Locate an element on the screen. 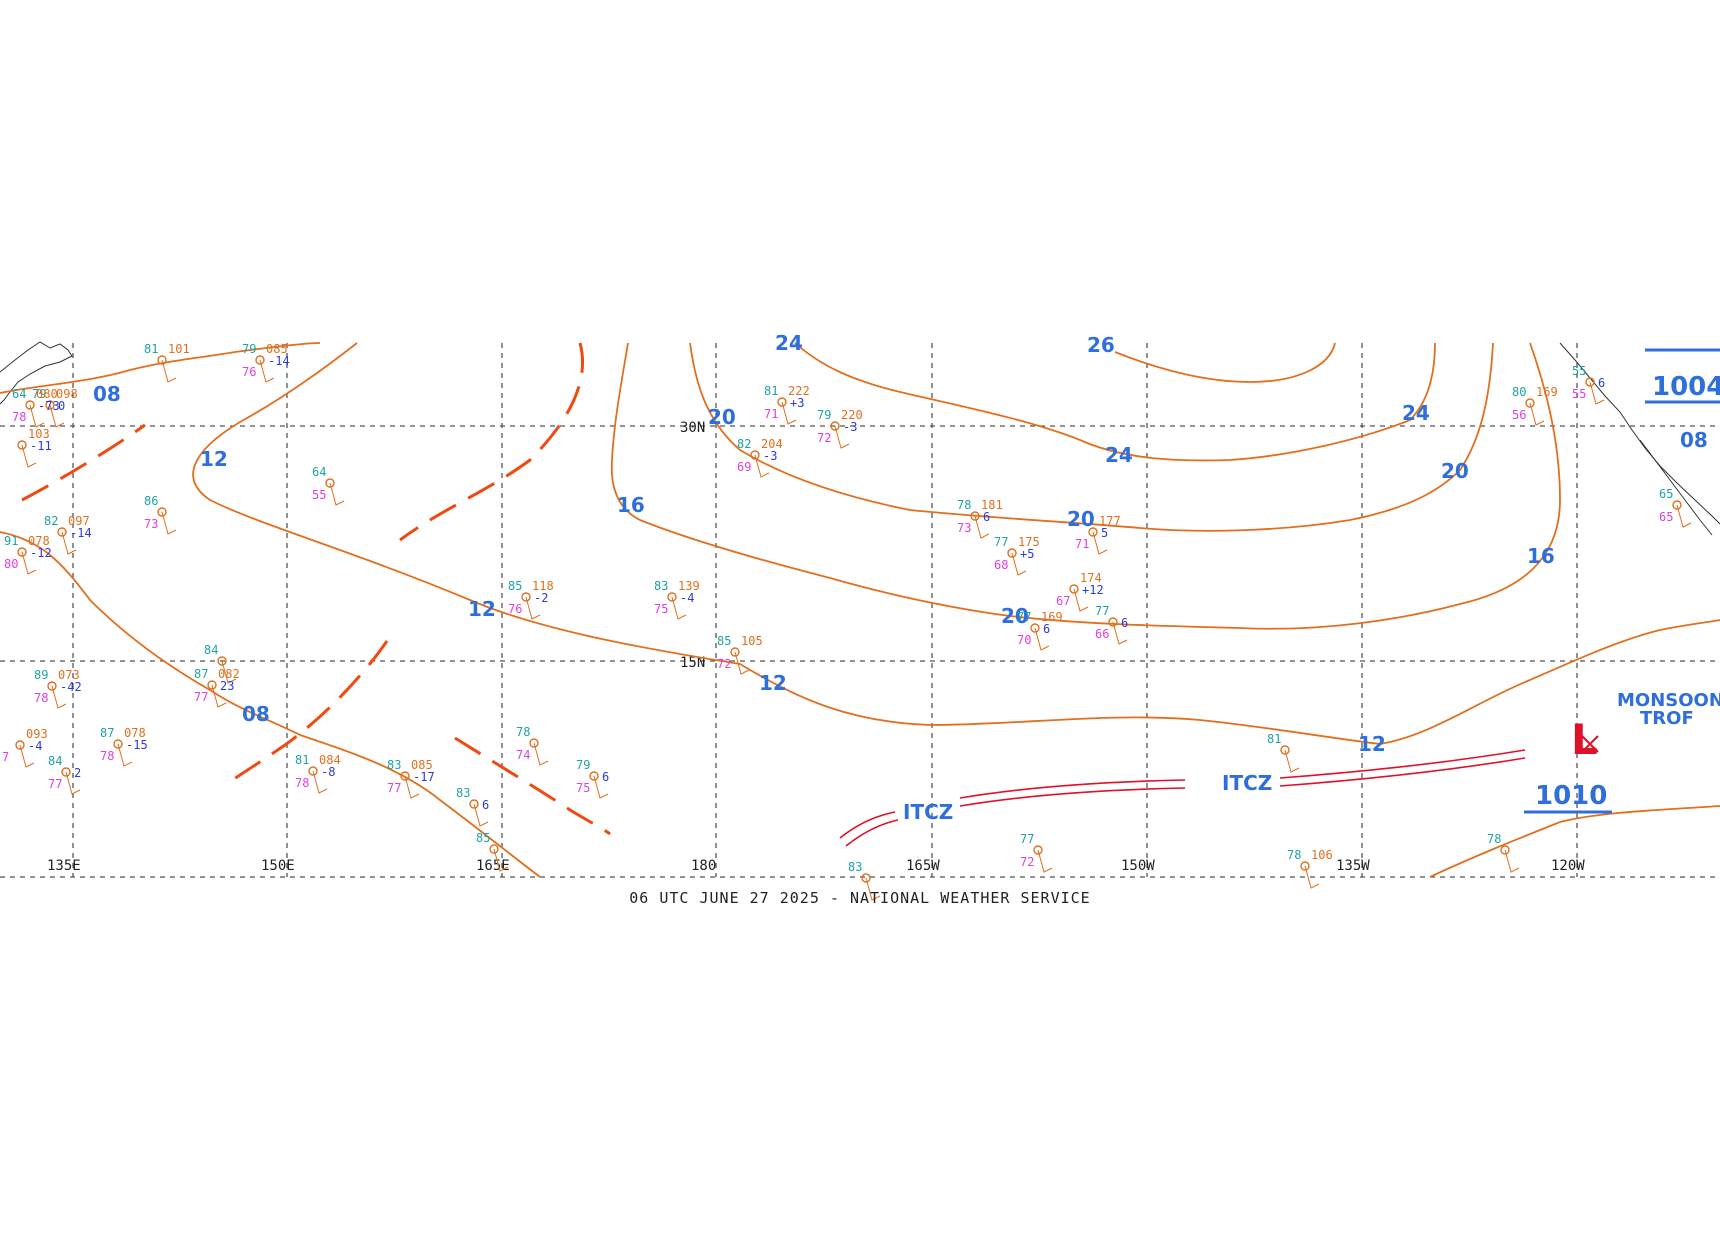  lon-label: 150W is located at coordinates (1138, 866).